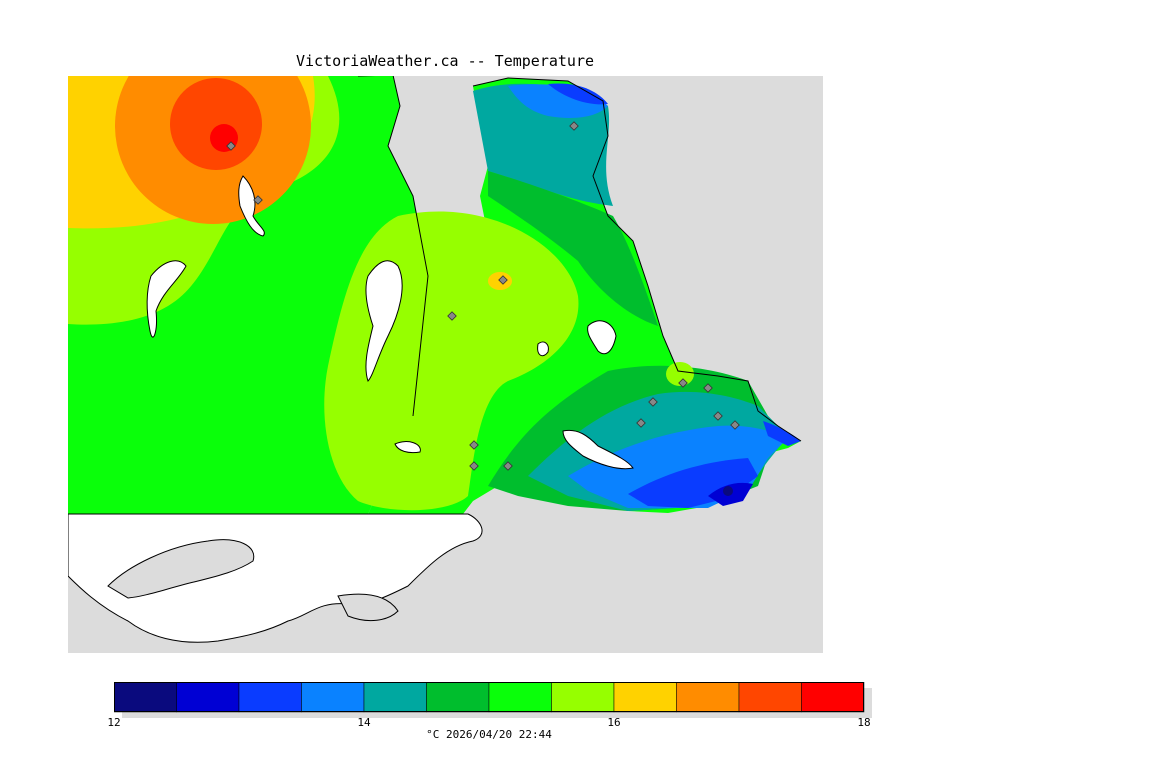 The width and height of the screenshot is (1152, 768). I want to click on color-scale-bar, so click(492, 699).